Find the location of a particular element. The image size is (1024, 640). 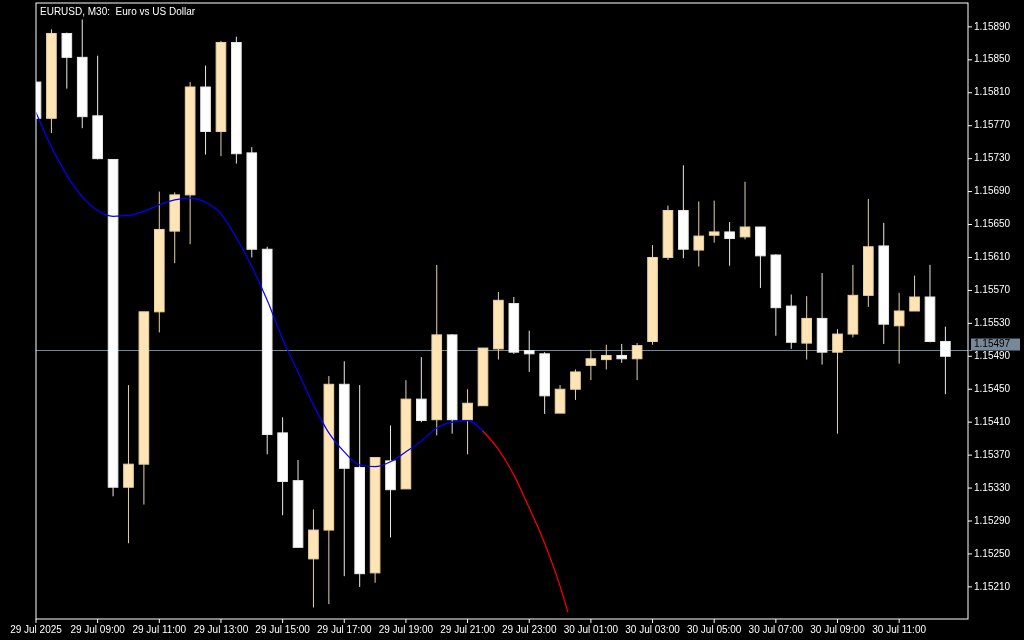

x-tick-label: 30 Jul 09:00 is located at coordinates (838, 629).